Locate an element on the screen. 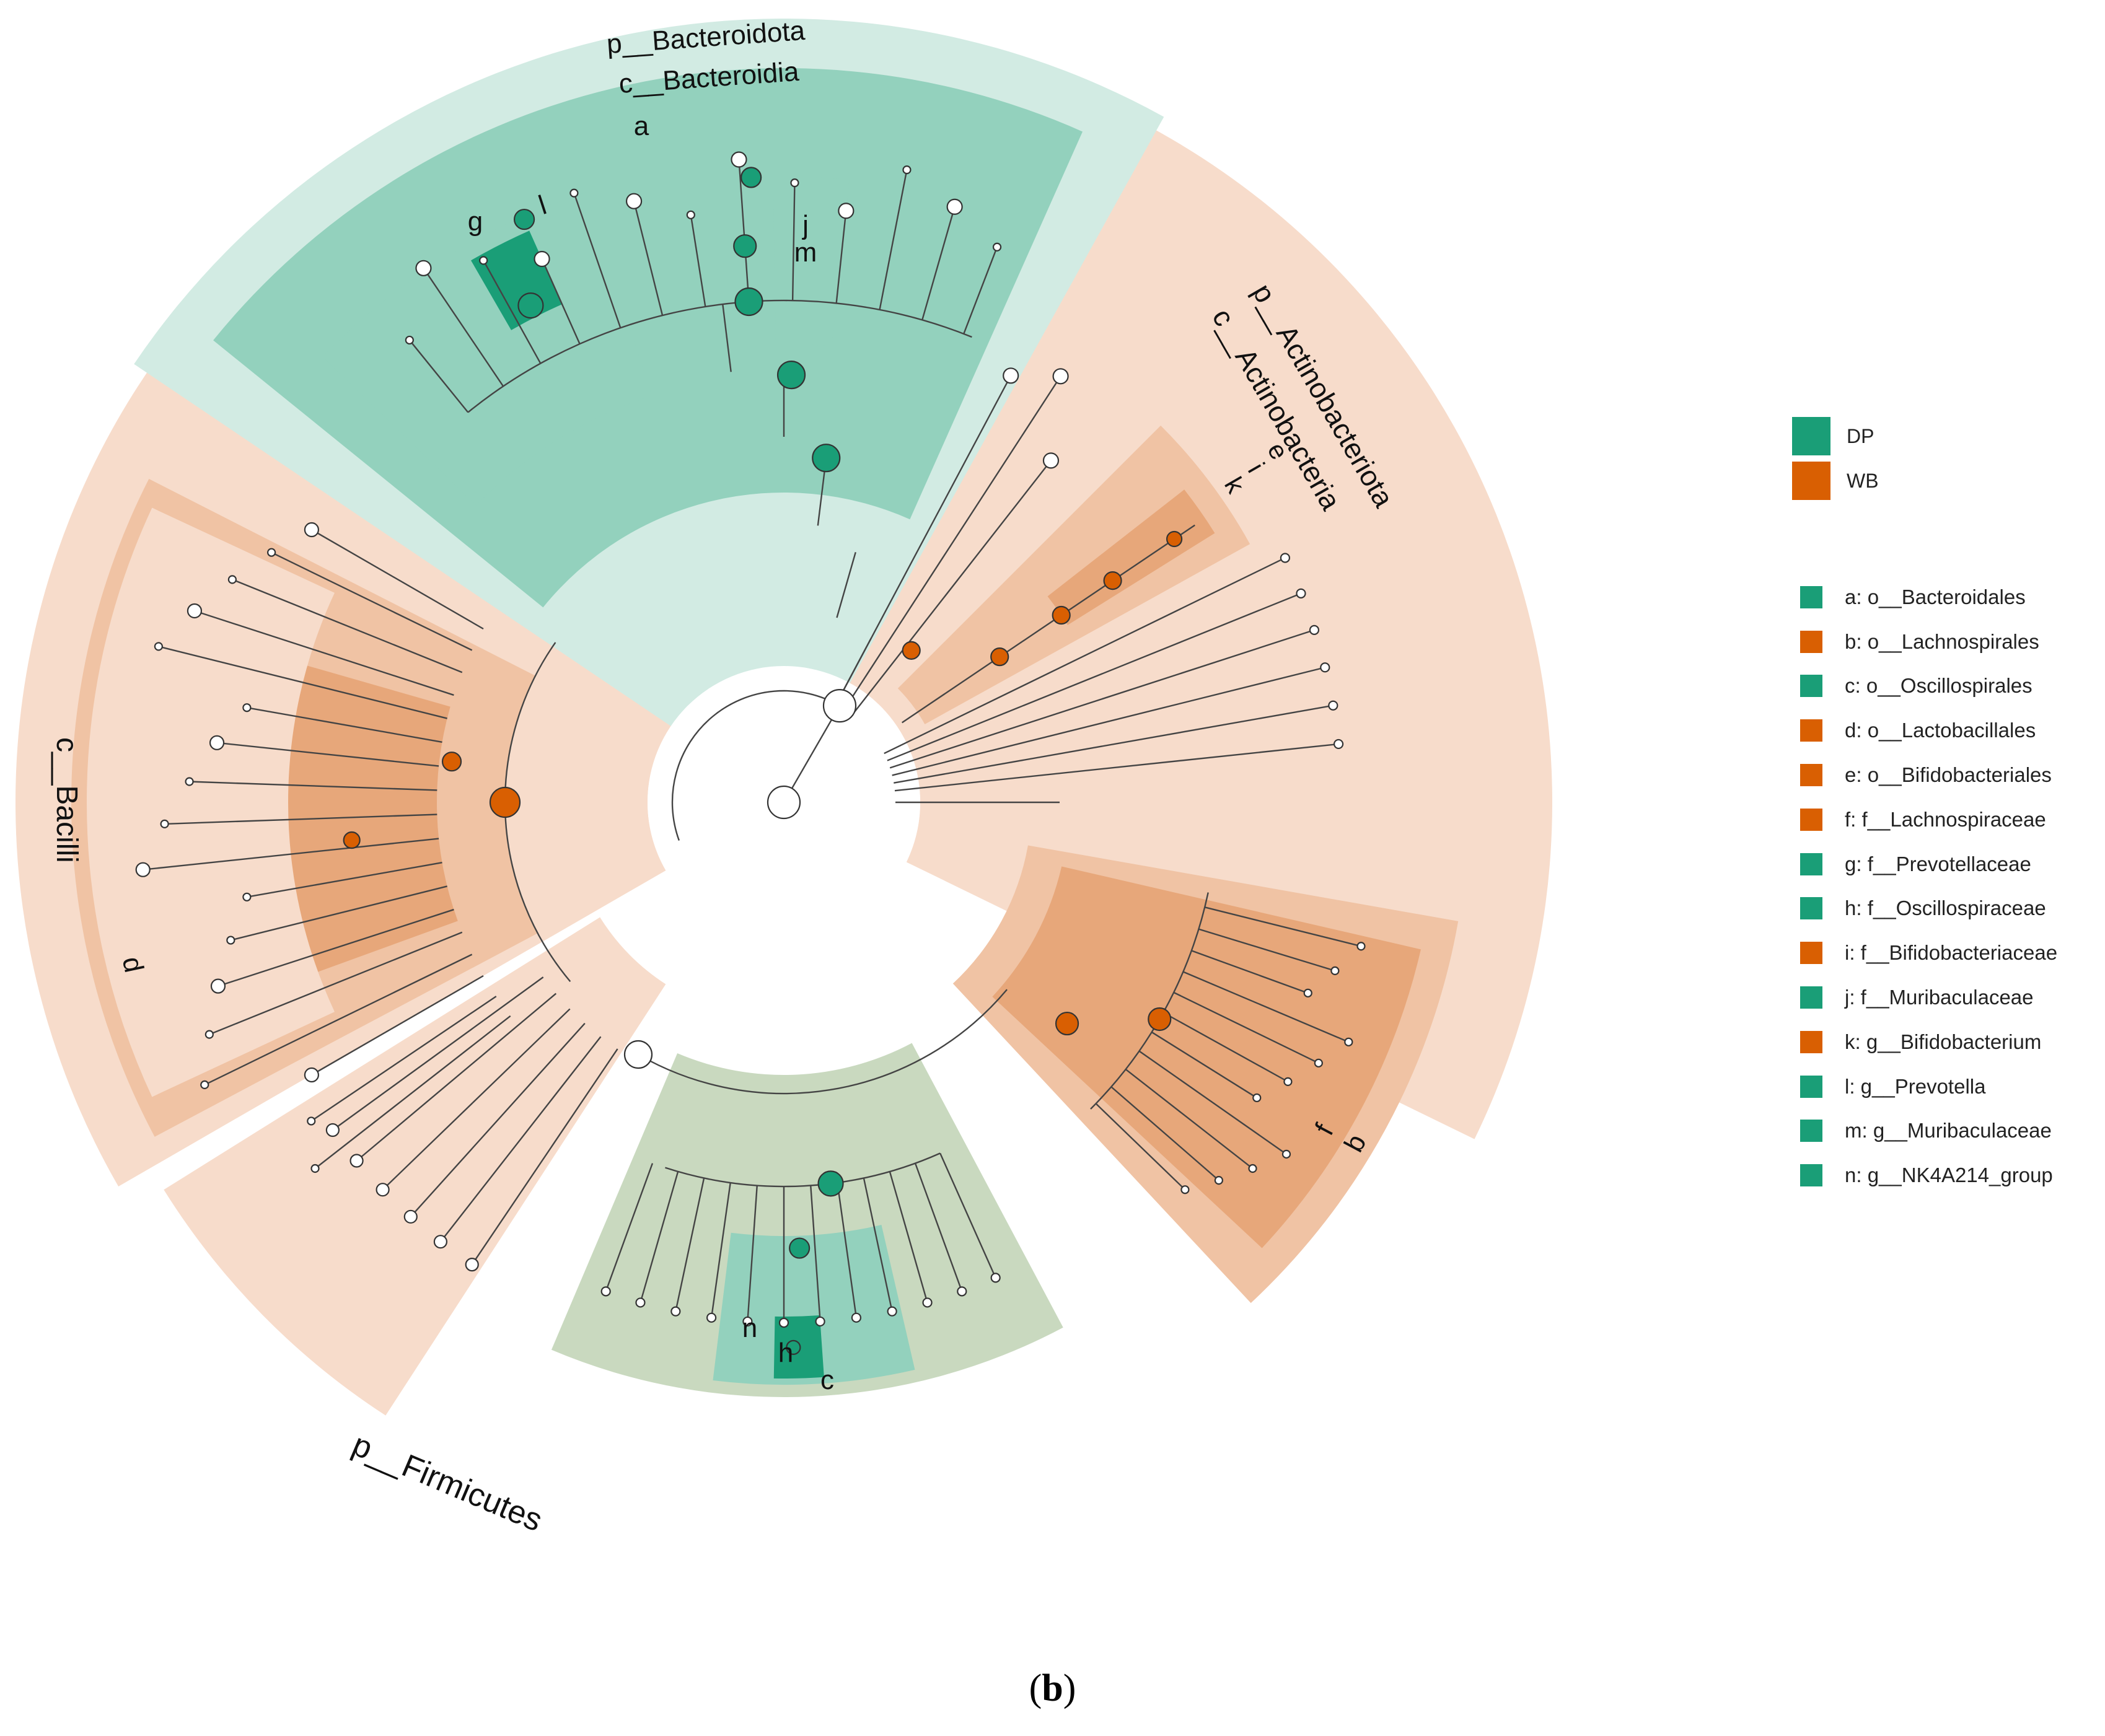 Image resolution: width=2105 pixels, height=1736 pixels. legend-swatch-dp is located at coordinates (1811, 436).